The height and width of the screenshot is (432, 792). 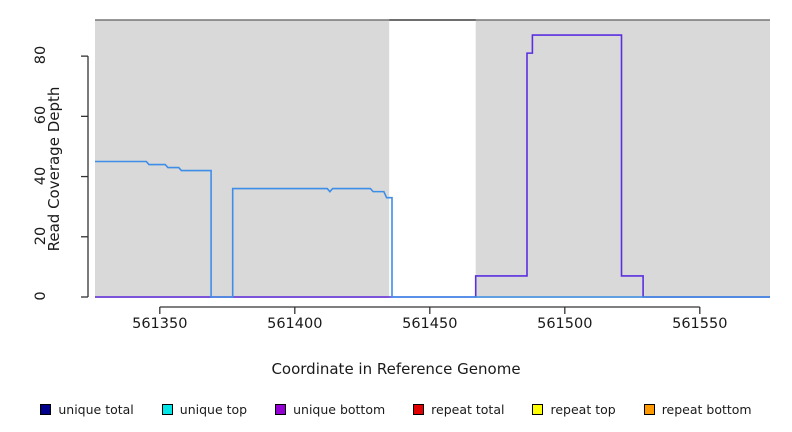 I want to click on legend-item-repeat-bottom: repeat bottom, so click(x=697, y=409).